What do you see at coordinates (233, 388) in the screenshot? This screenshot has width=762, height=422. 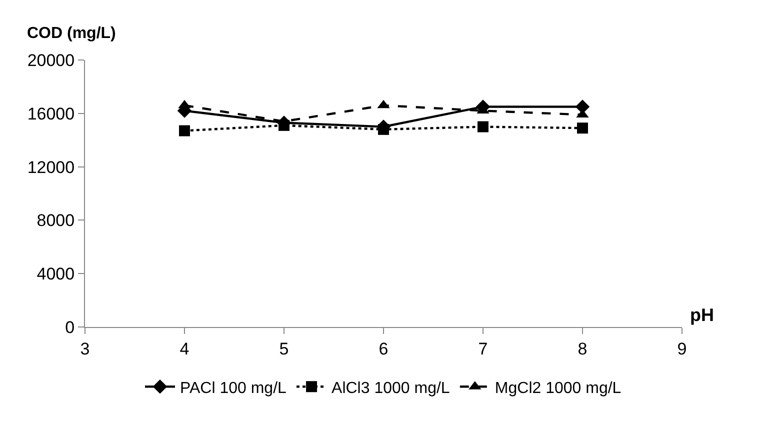 I see `legend-label: PACl 100 mg/L` at bounding box center [233, 388].